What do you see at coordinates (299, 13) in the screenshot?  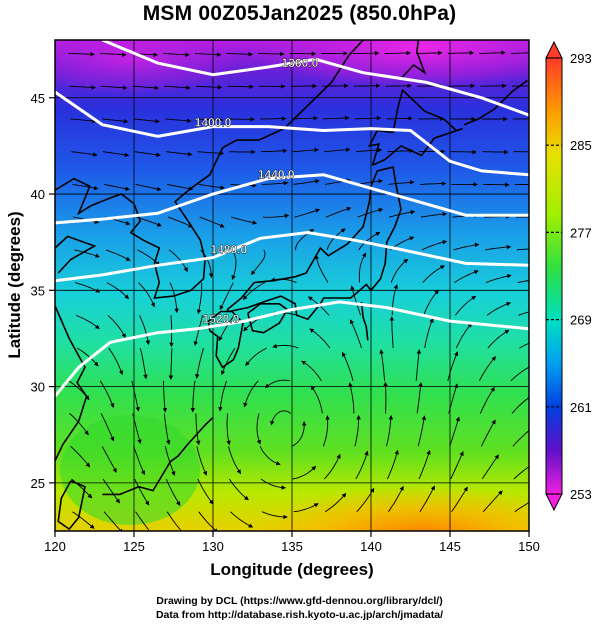 I see `chart-title: MSM 00Z05Jan2025 (850.0hPa)` at bounding box center [299, 13].